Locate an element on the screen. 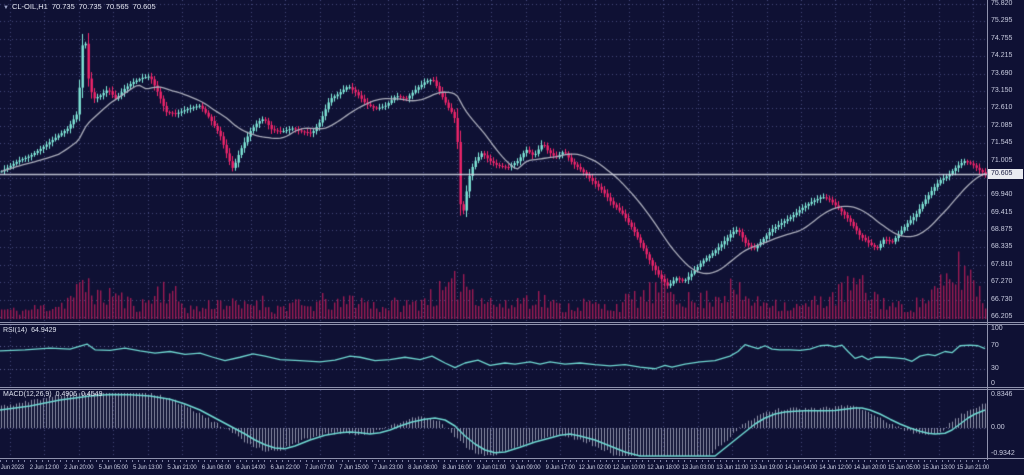 The image size is (1024, 475). price-axis-label: 71.545 is located at coordinates (1002, 143).